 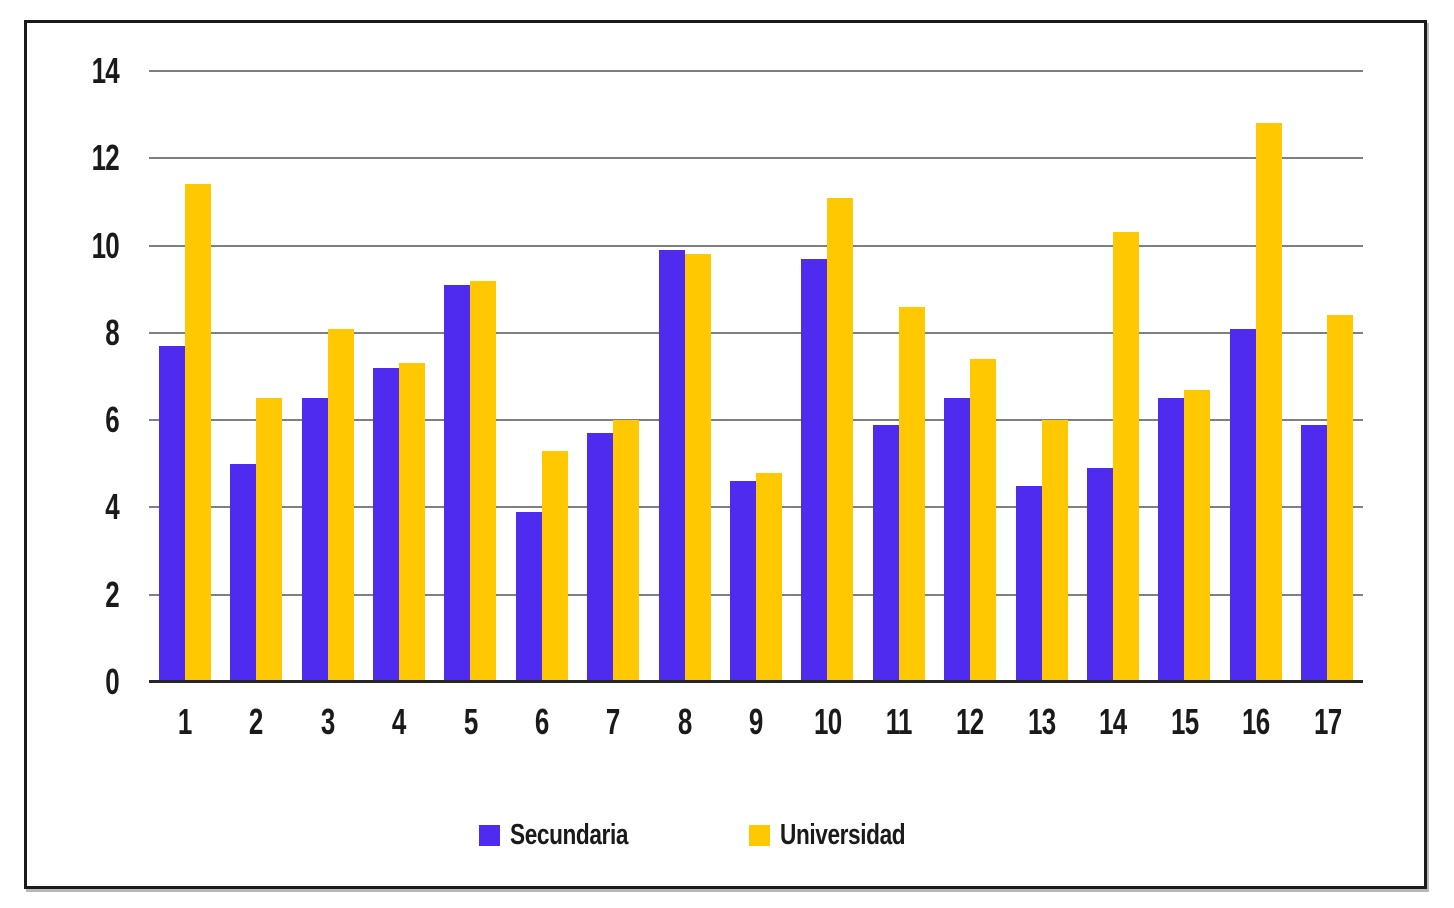 What do you see at coordinates (256, 721) in the screenshot?
I see `x-tick-label-2: 2` at bounding box center [256, 721].